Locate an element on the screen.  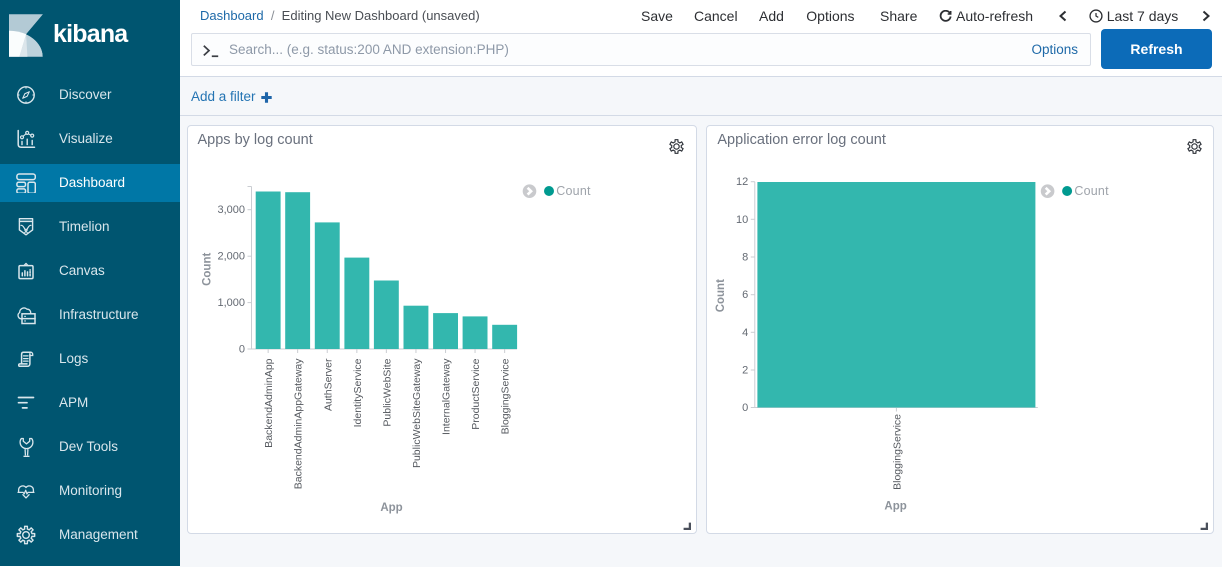
svg-text: PublicWebSiteGateway is located at coordinates (416, 413).